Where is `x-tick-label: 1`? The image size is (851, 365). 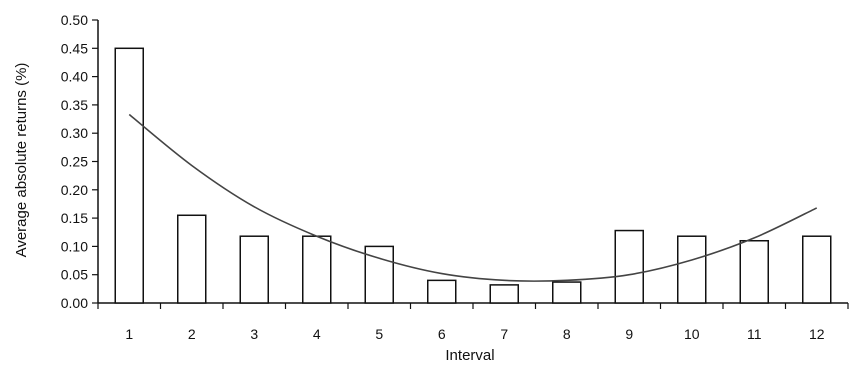
x-tick-label: 1 is located at coordinates (129, 334).